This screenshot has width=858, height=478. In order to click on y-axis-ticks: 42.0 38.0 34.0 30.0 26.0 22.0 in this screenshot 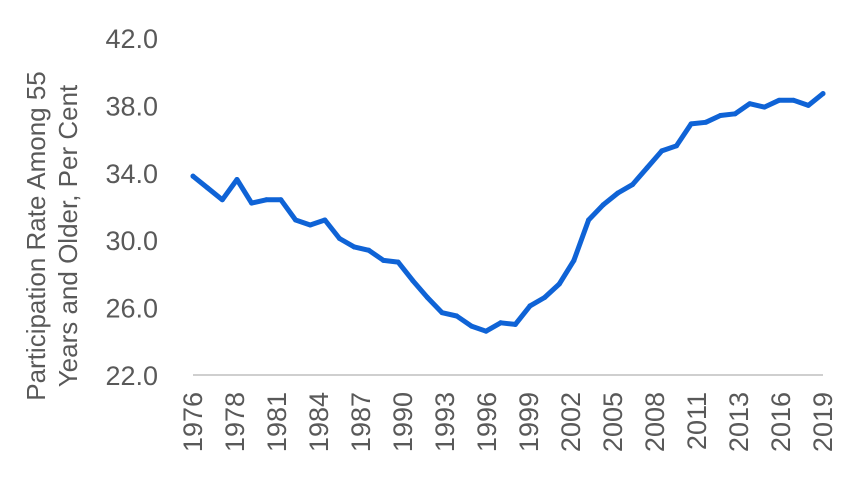, I will do `click(131, 207)`.